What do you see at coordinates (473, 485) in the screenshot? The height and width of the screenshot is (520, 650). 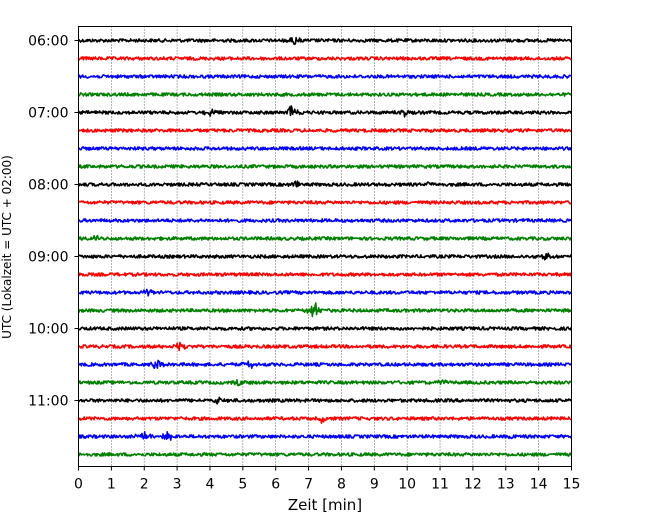 I see `x-tick-label: 12` at bounding box center [473, 485].